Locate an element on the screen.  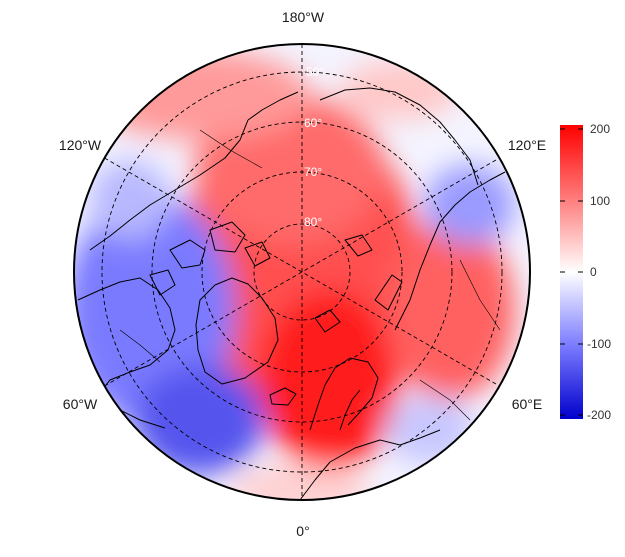
colorbar: 200 100 0 -100 -200 is located at coordinates (585, 272).